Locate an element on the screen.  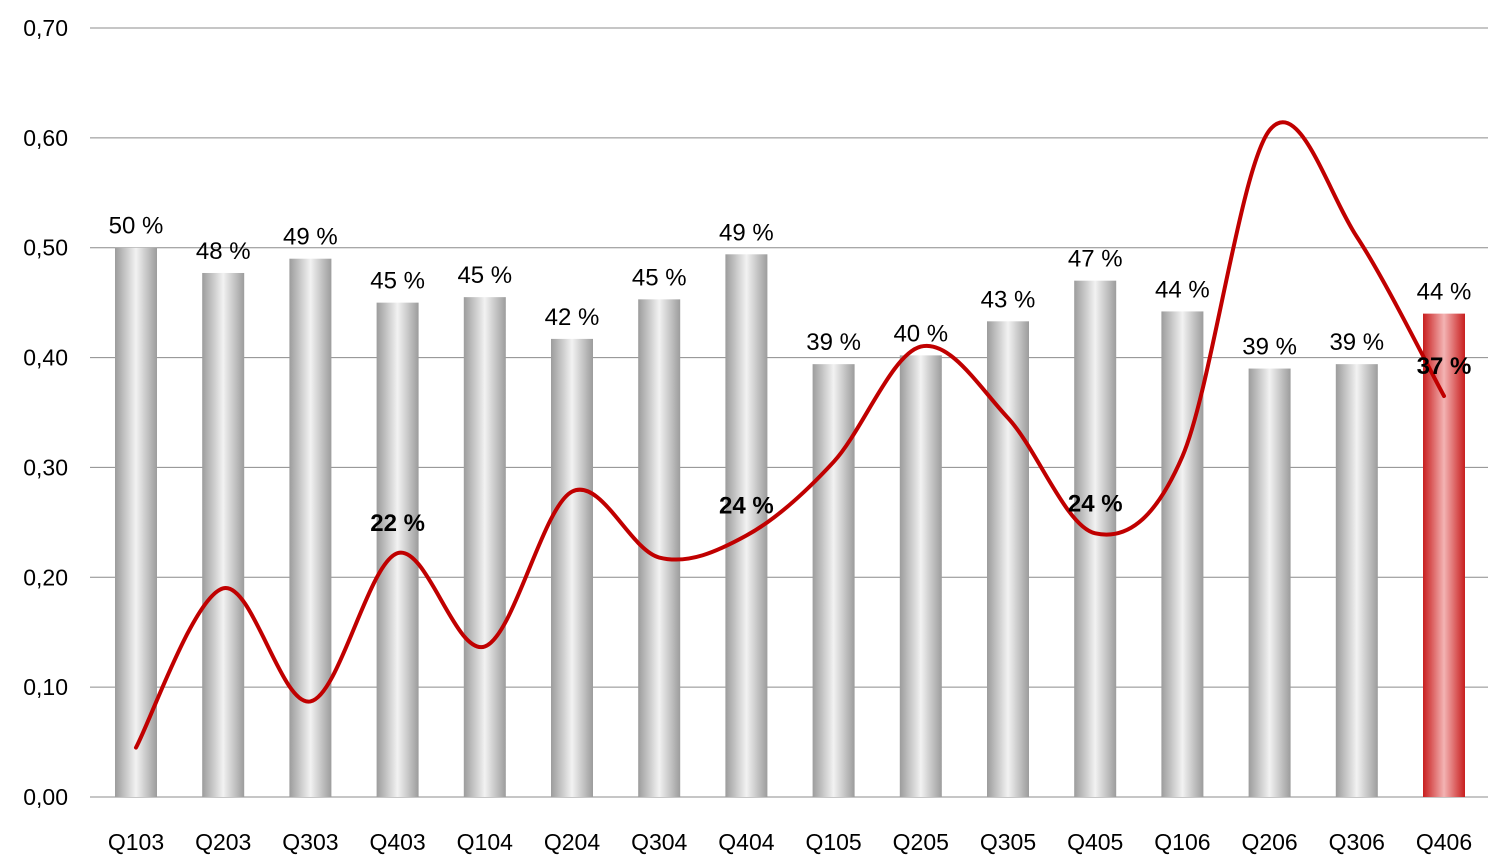
bar-q306 is located at coordinates (1356, 580).